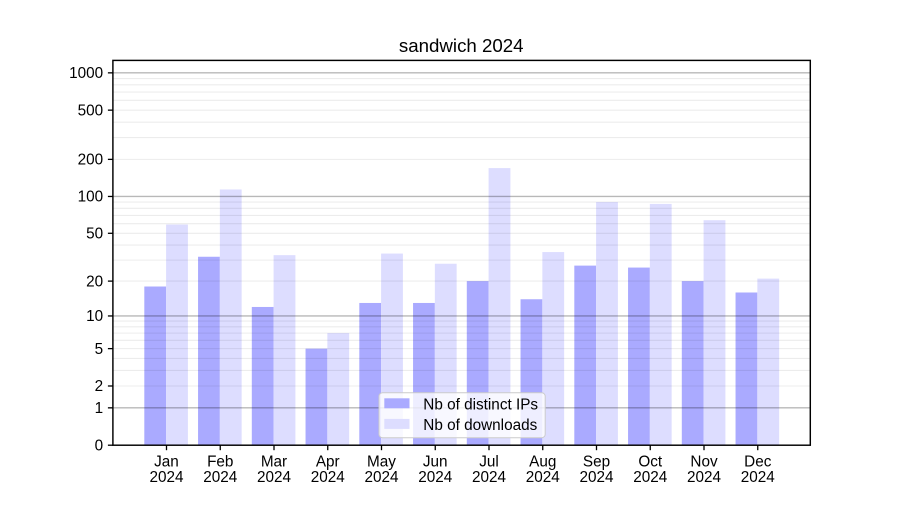 The image size is (900, 505). What do you see at coordinates (91, 197) in the screenshot?
I see `svg-text: 100` at bounding box center [91, 197].